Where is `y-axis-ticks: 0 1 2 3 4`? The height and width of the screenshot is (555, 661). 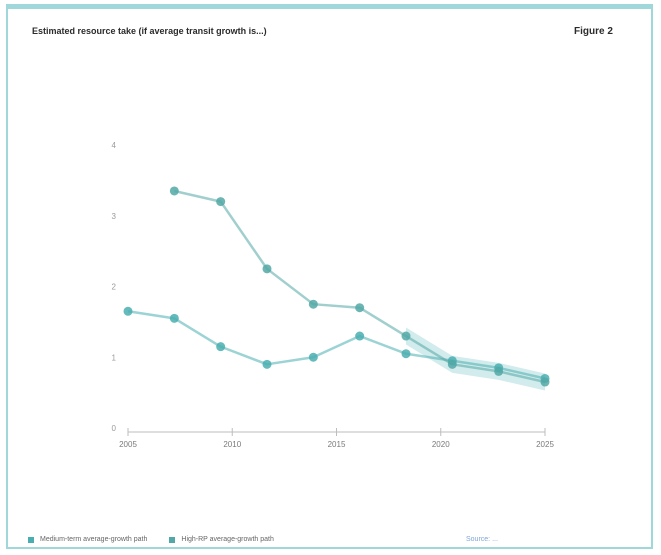
y-axis-ticks: 0 1 2 3 4 is located at coordinates (114, 287).